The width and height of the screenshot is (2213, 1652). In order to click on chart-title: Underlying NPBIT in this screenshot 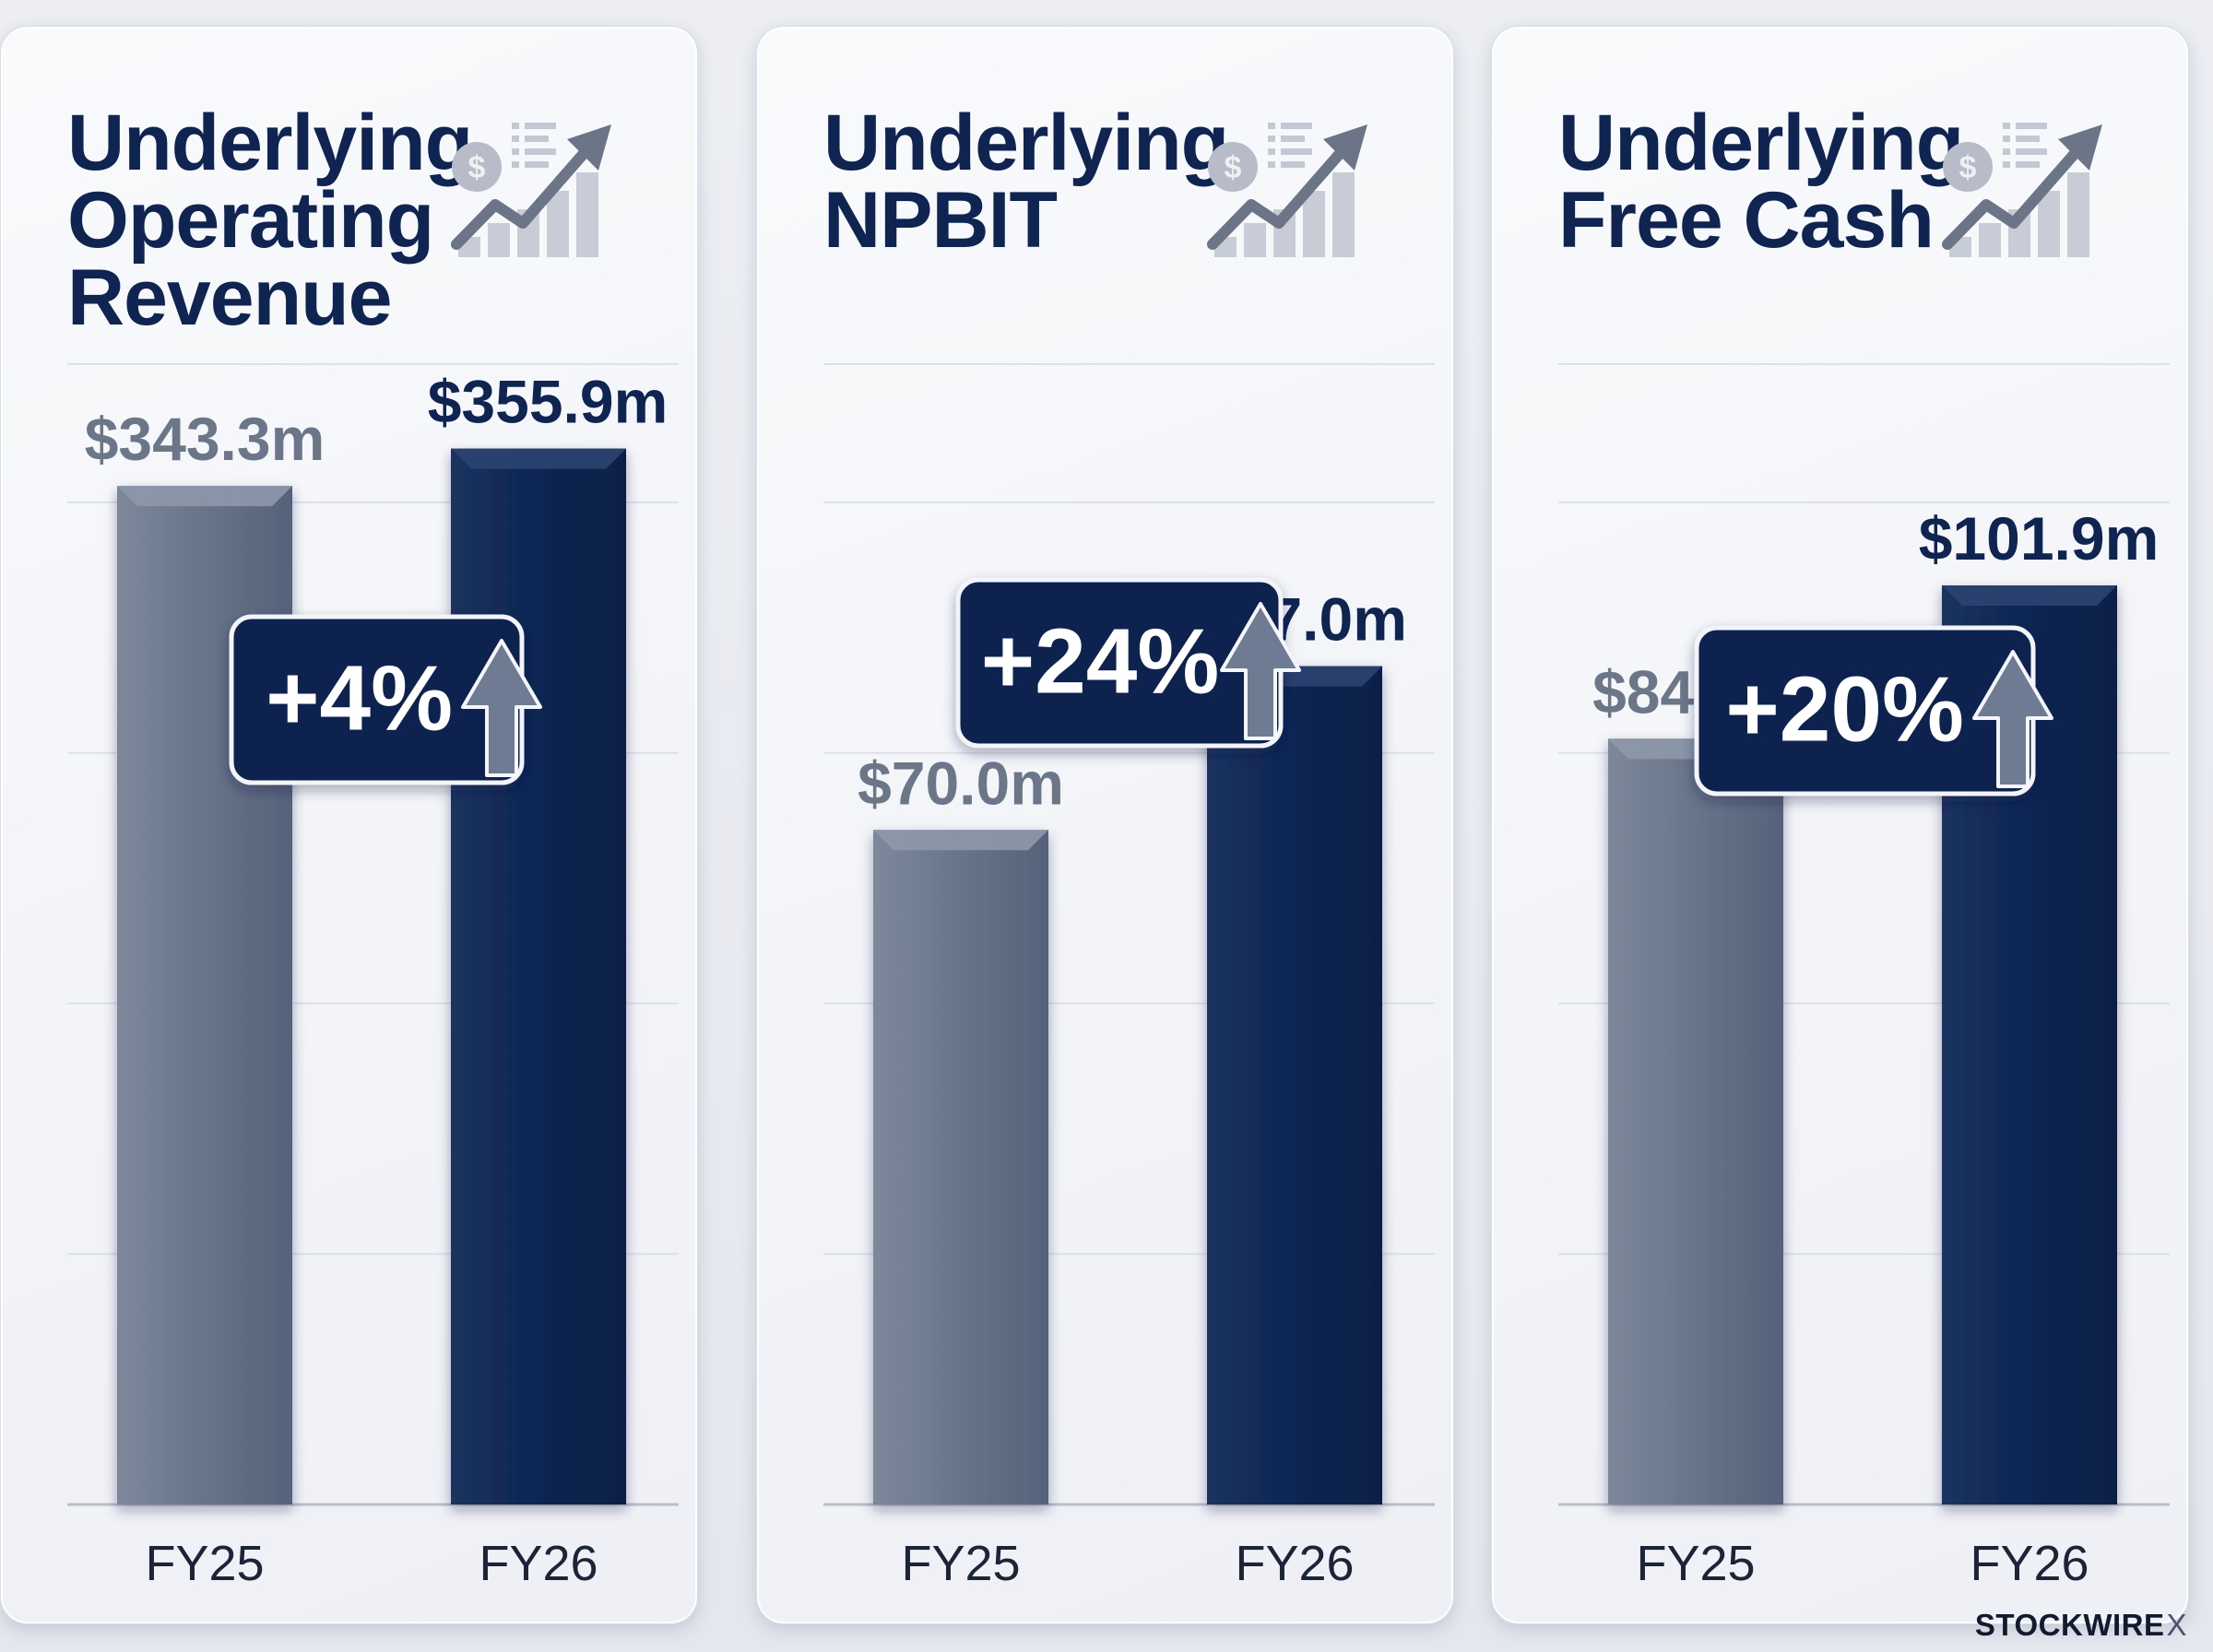, I will do `click(1040, 182)`.